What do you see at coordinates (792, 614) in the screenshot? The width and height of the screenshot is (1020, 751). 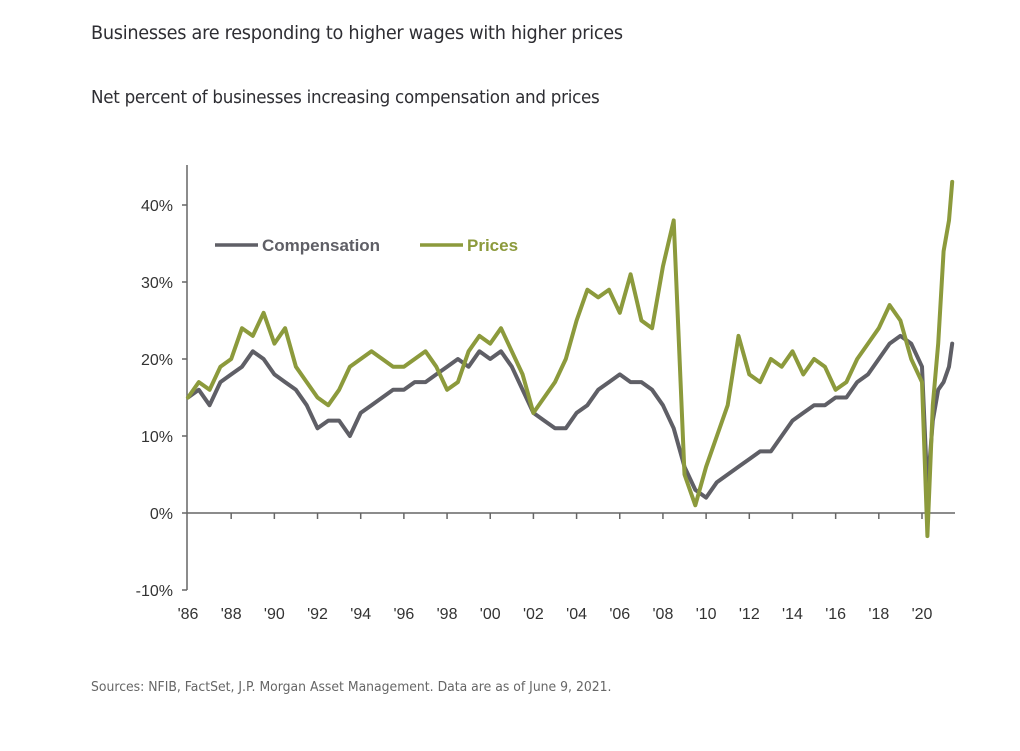 I see `x-tick-label: '14` at bounding box center [792, 614].